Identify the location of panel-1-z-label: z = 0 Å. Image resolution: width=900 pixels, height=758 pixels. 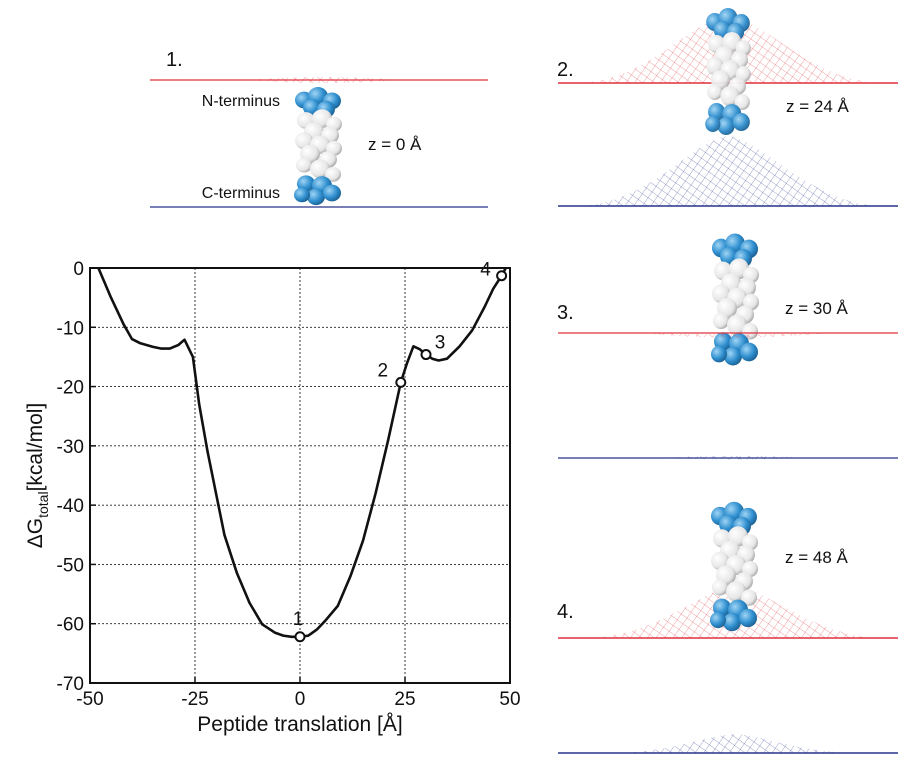
(395, 144).